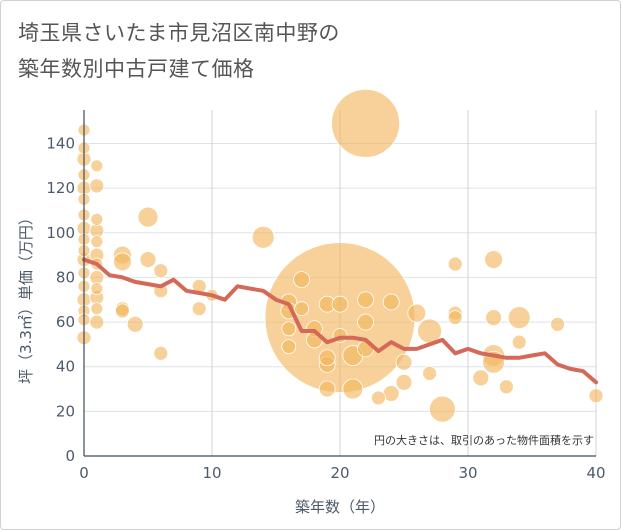  Describe the element at coordinates (179, 33) in the screenshot. I see `chart-title-line-1: 埼玉県さいたま市見沼区南中野の` at that location.